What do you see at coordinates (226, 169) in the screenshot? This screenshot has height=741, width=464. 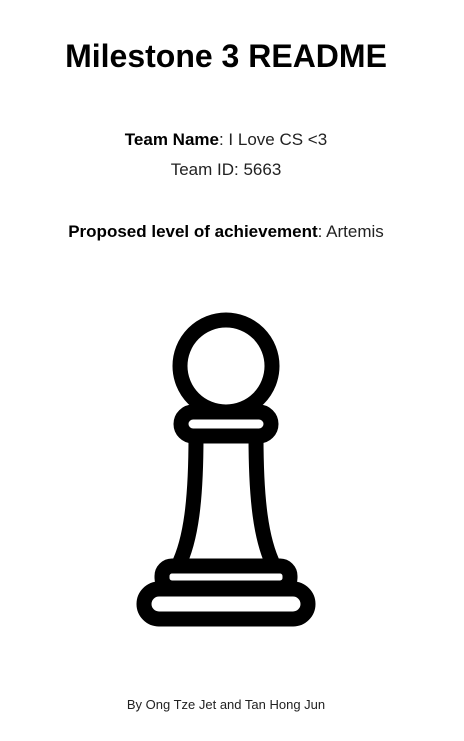 I see `team-id: Team ID: 5663` at bounding box center [226, 169].